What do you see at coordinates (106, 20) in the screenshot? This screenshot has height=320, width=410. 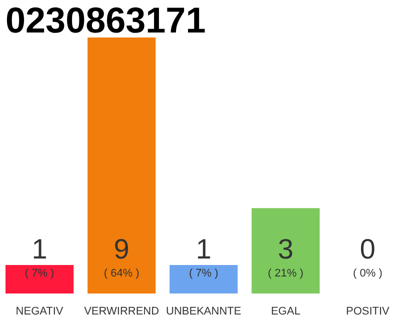 I see `chart-title: 0230863171` at bounding box center [106, 20].